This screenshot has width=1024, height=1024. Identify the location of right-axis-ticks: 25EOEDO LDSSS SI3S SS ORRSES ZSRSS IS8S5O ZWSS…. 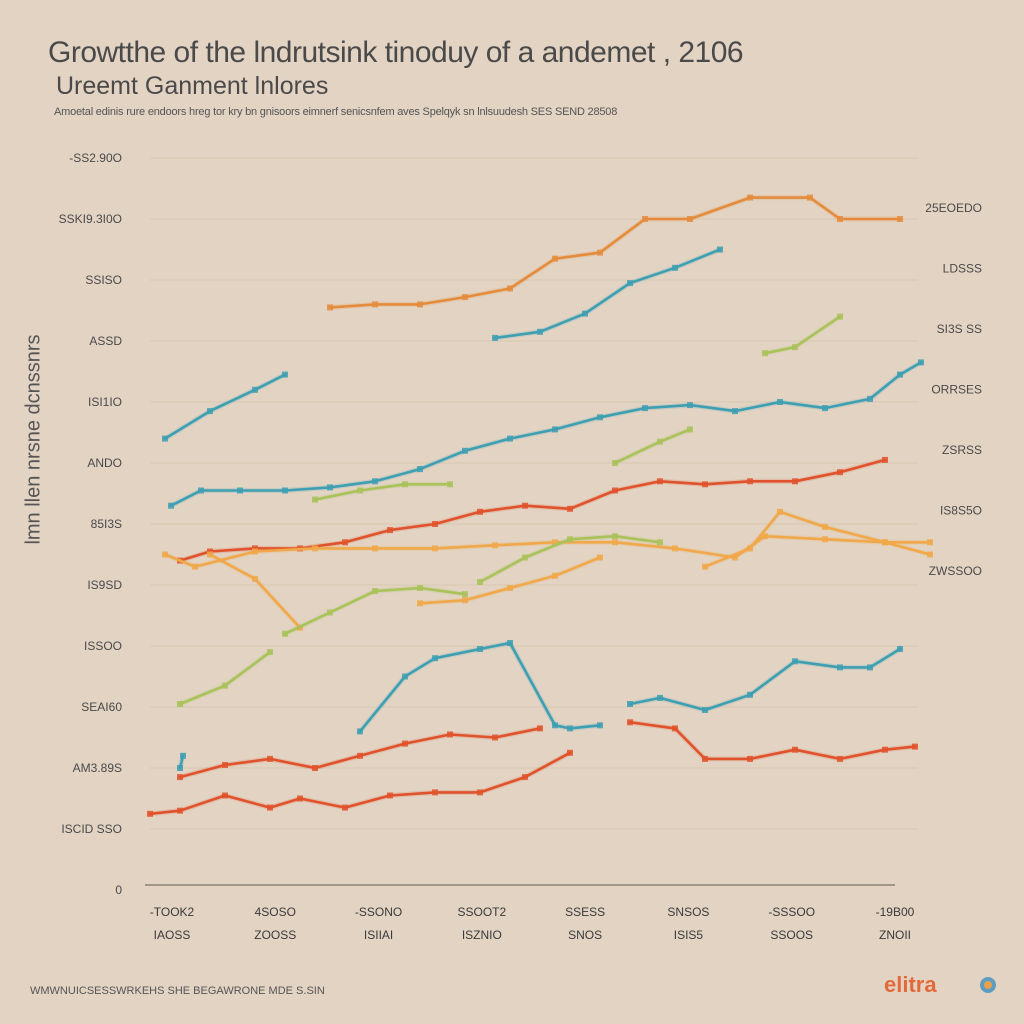
(953, 389).